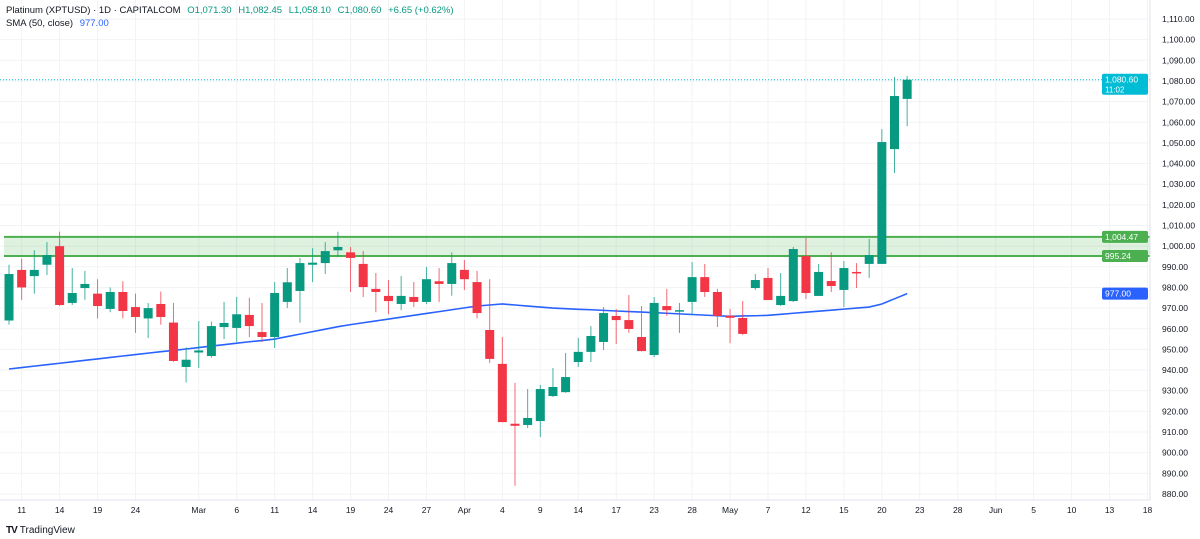 This screenshot has width=1200, height=539. What do you see at coordinates (198, 510) in the screenshot?
I see `x-tick-label: Mar` at bounding box center [198, 510].